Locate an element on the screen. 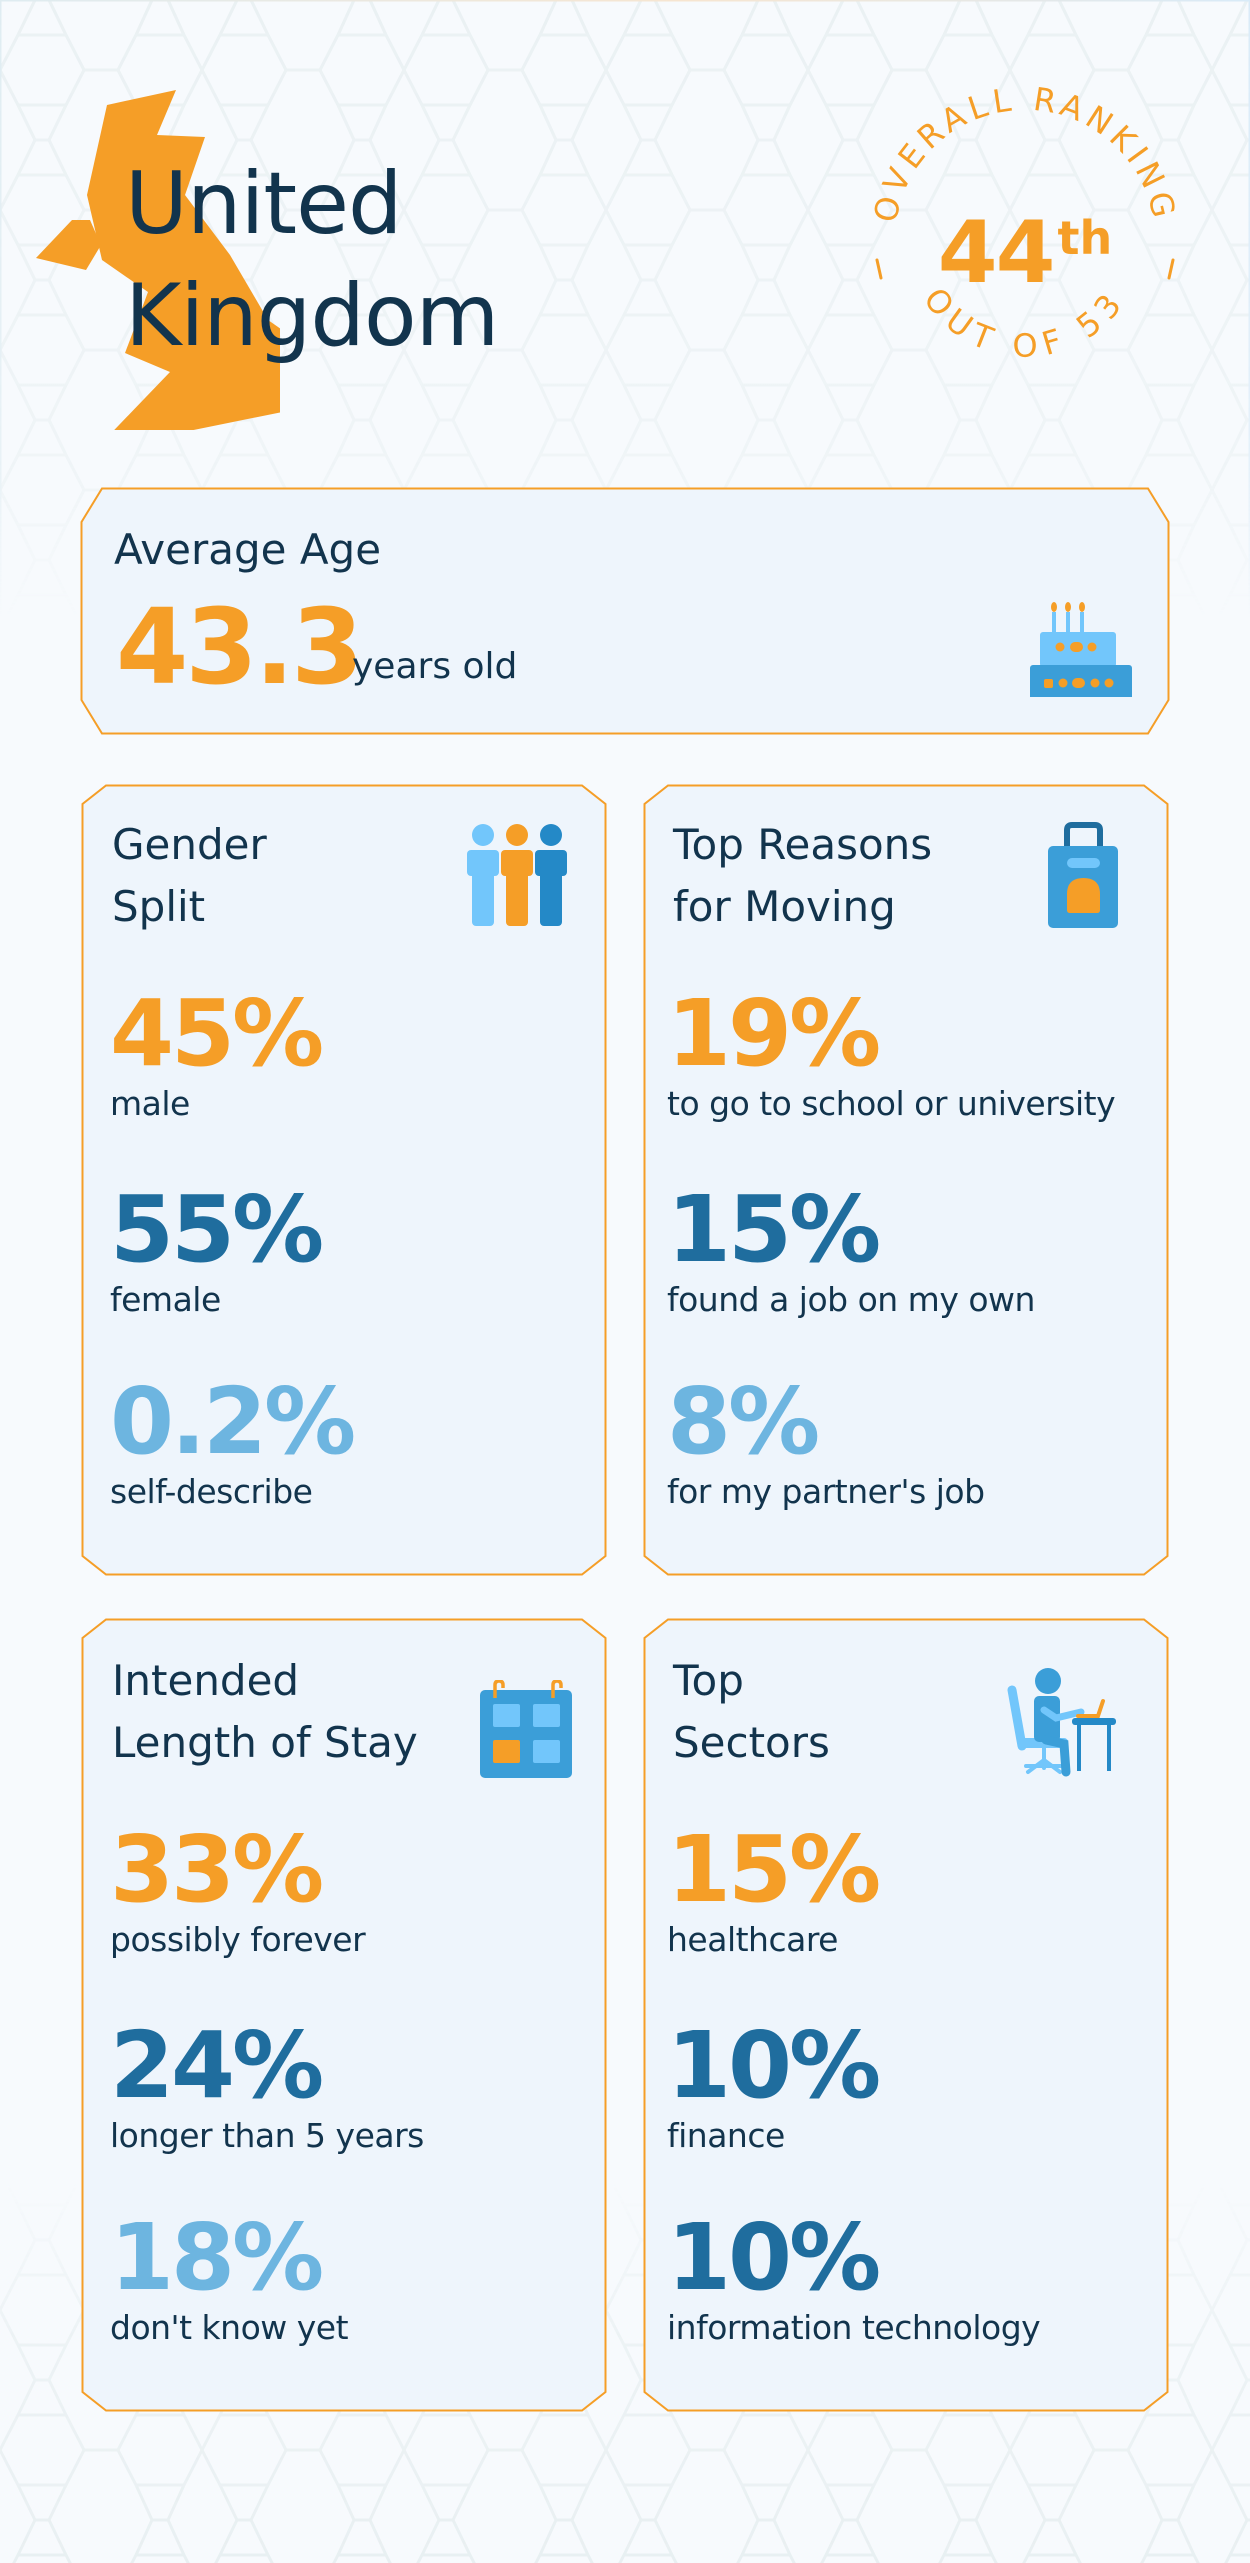  gender-split-title-line1: Gender is located at coordinates (189, 844).